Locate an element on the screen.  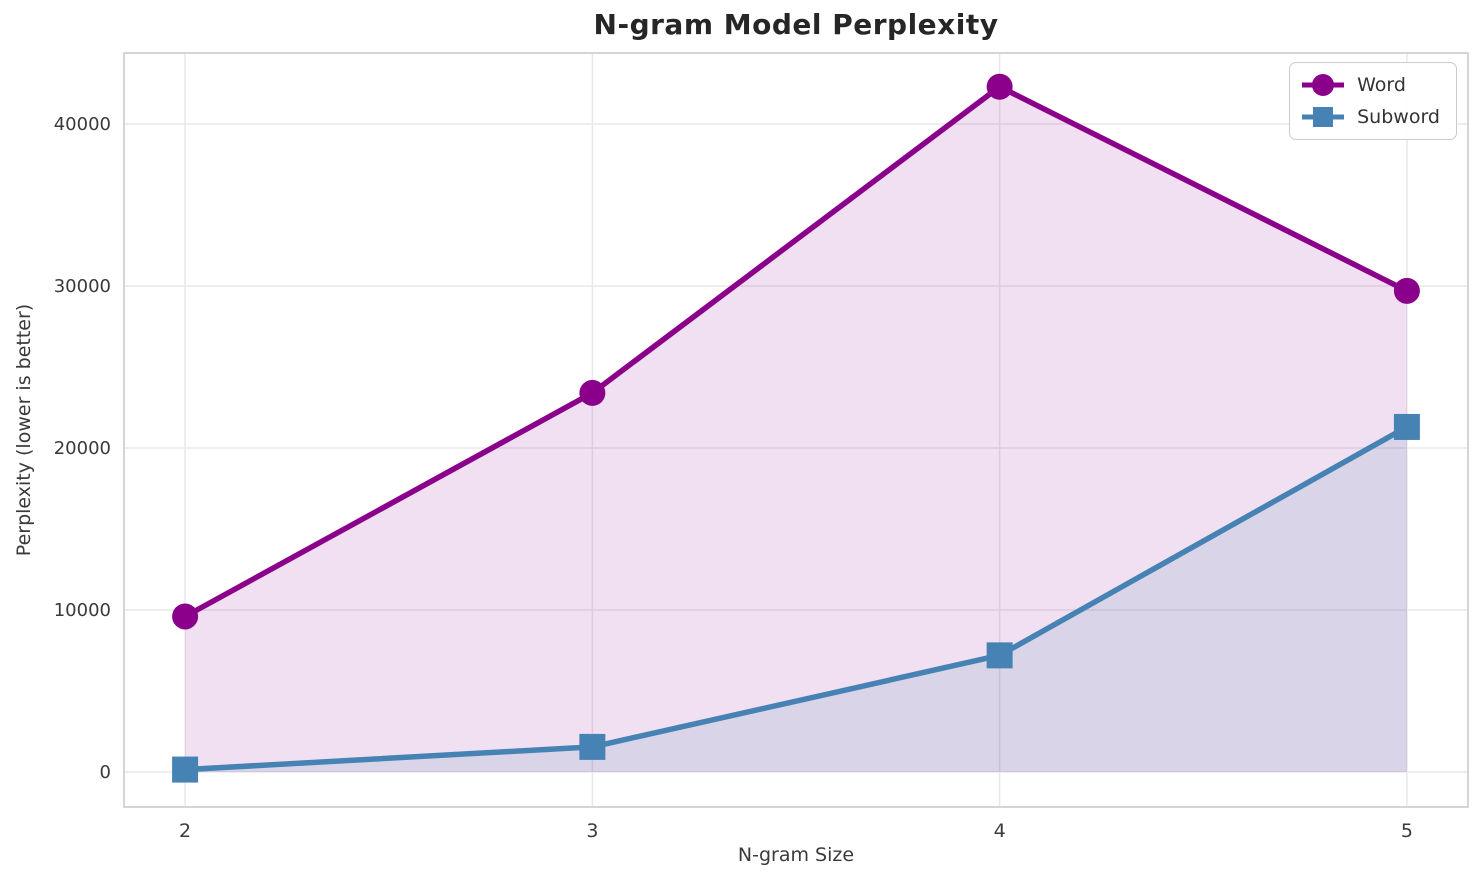
legend-label-subword: Subword is located at coordinates (1398, 117).